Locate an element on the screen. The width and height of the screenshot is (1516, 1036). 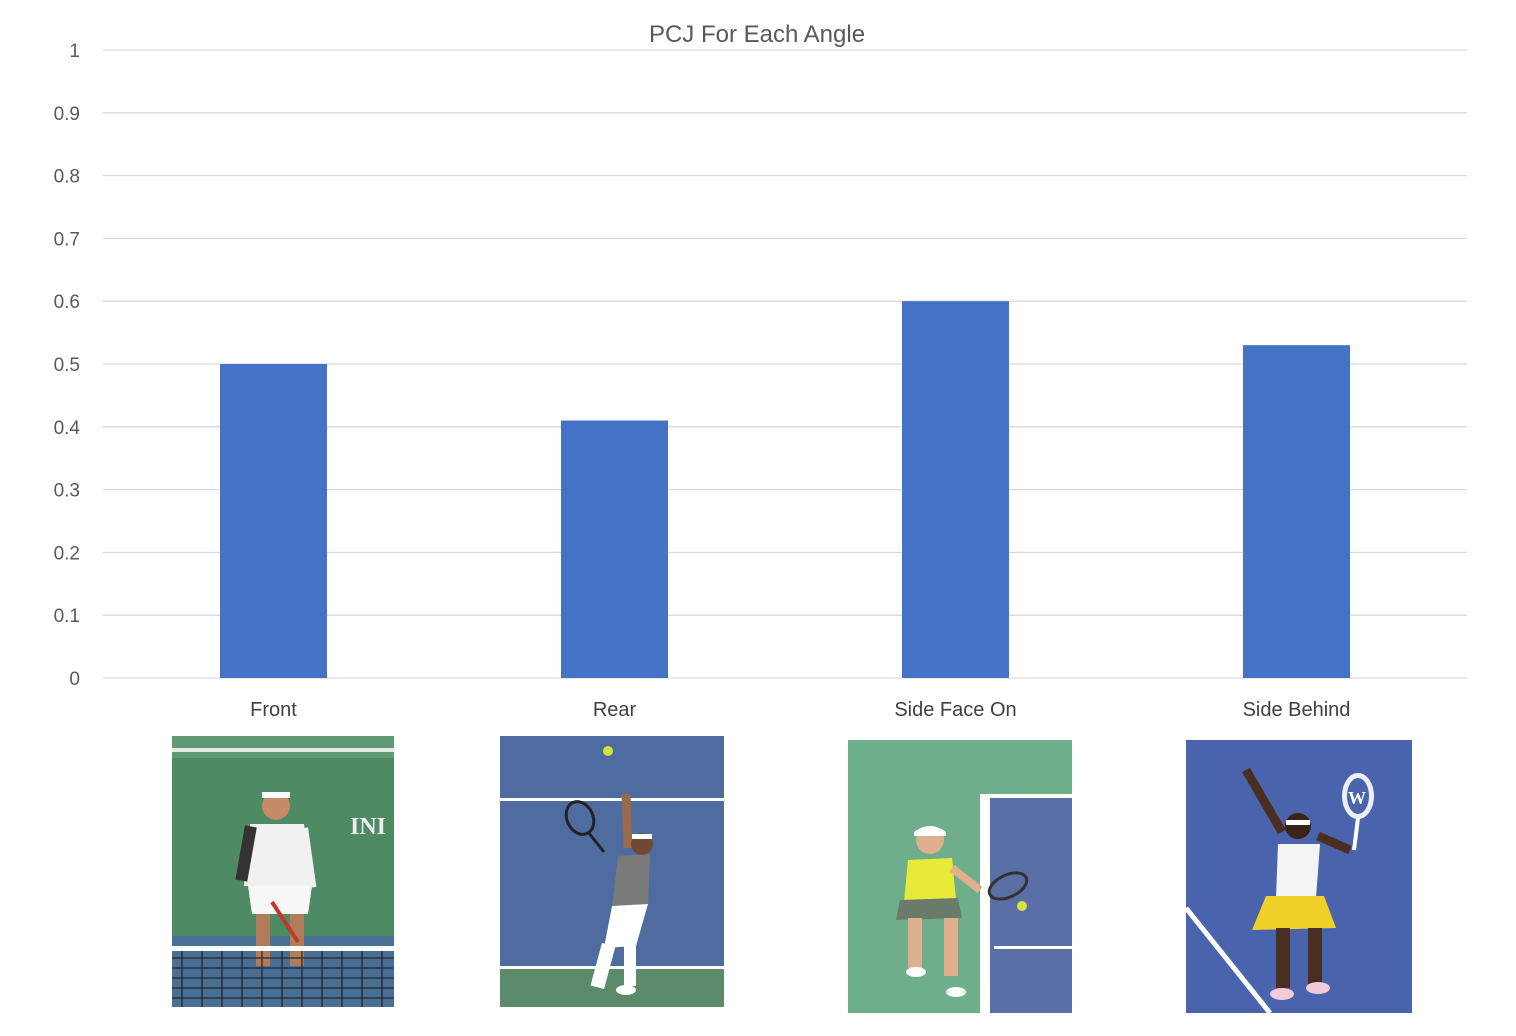
bar-side-face-on is located at coordinates (955, 489).